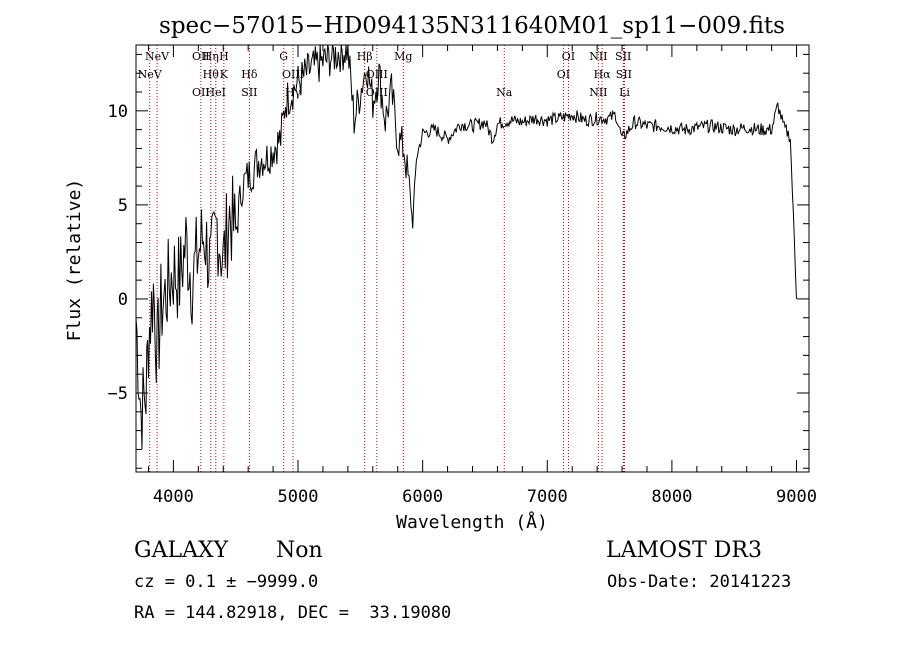  I want to click on line-label: Na, so click(504, 92).